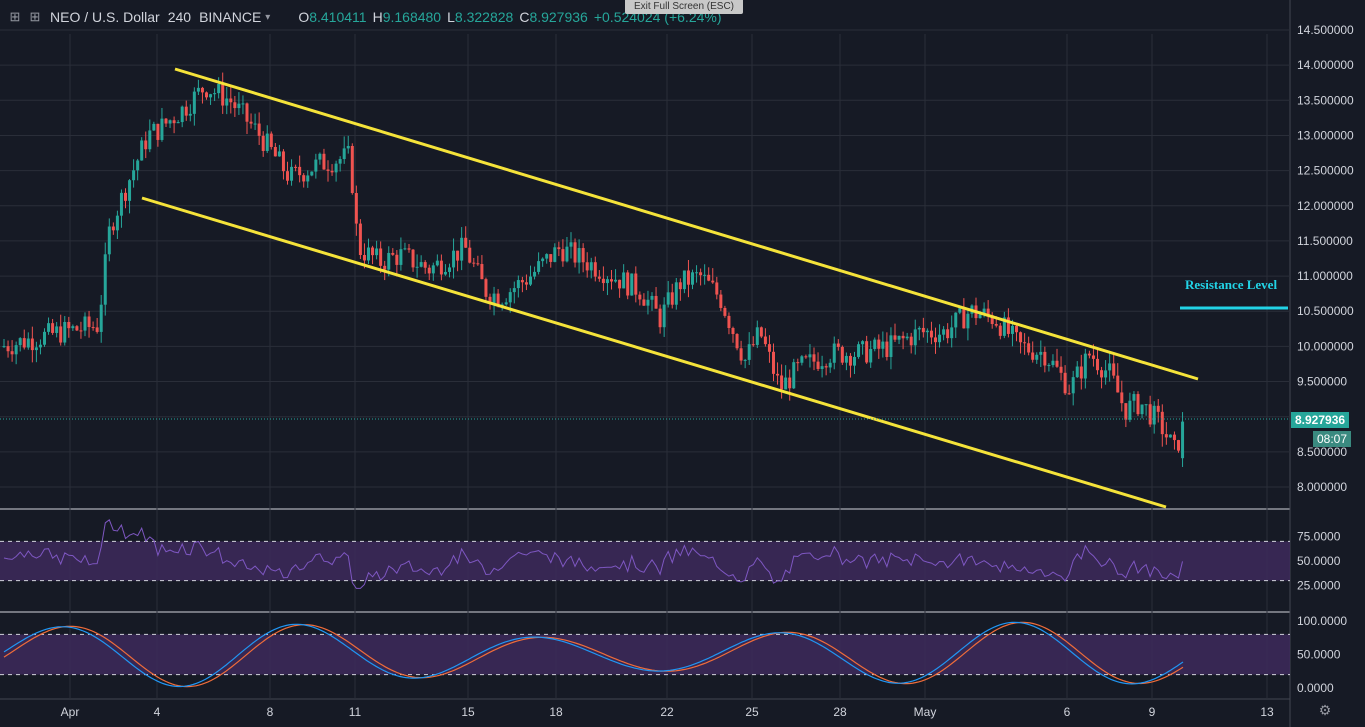  I want to click on chevron-down-icon: ▾, so click(268, 17).